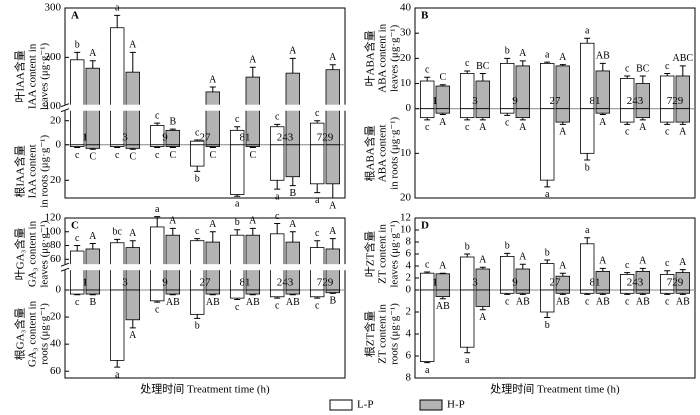 The height and width of the screenshot is (415, 700). Describe the element at coordinates (409, 290) in the screenshot. I see `y-tick-label: 0` at that location.